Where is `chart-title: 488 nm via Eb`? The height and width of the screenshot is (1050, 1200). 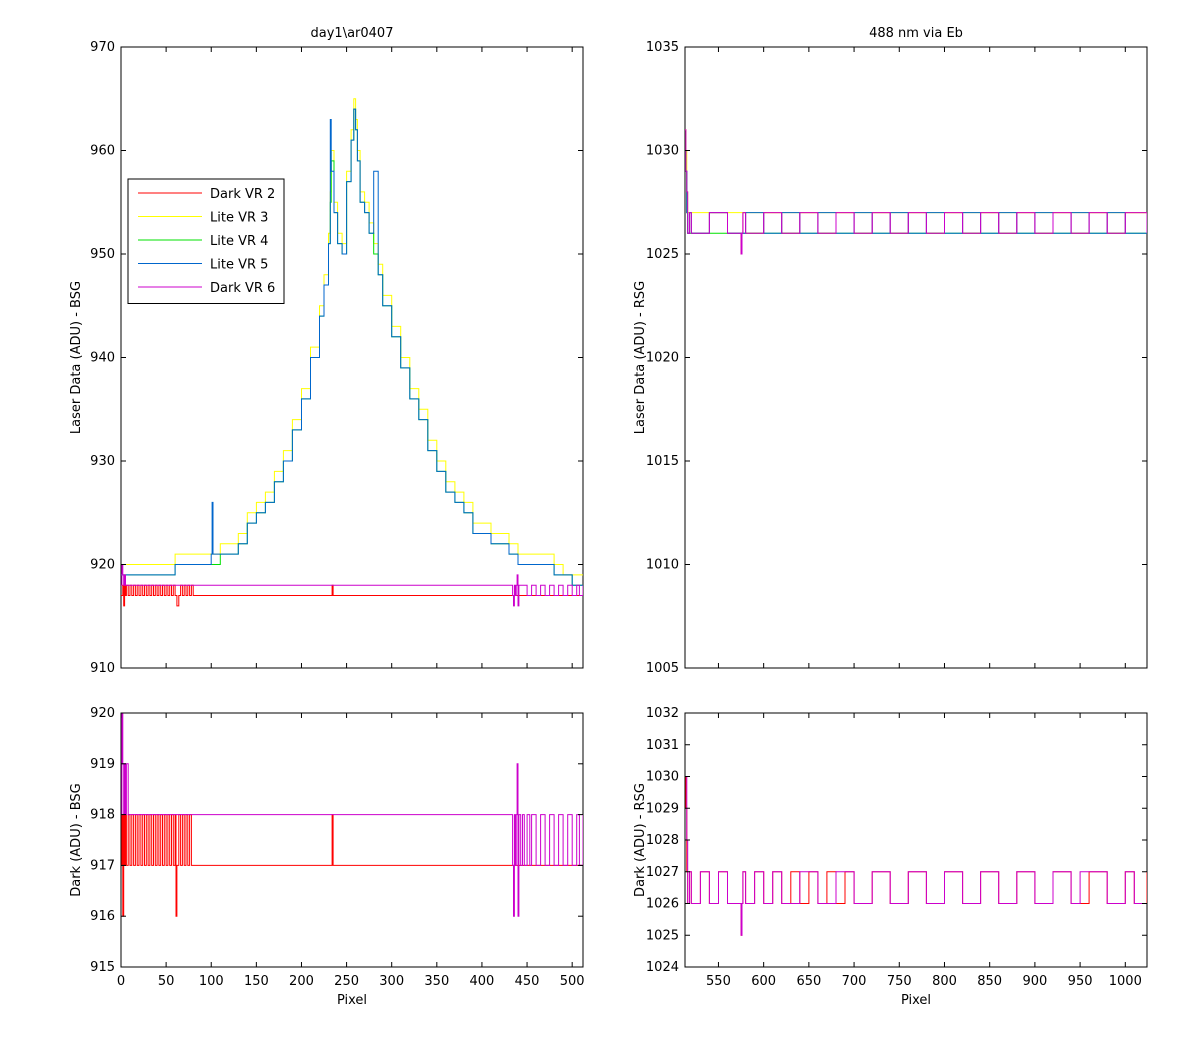 chart-title: 488 nm via Eb is located at coordinates (916, 33).